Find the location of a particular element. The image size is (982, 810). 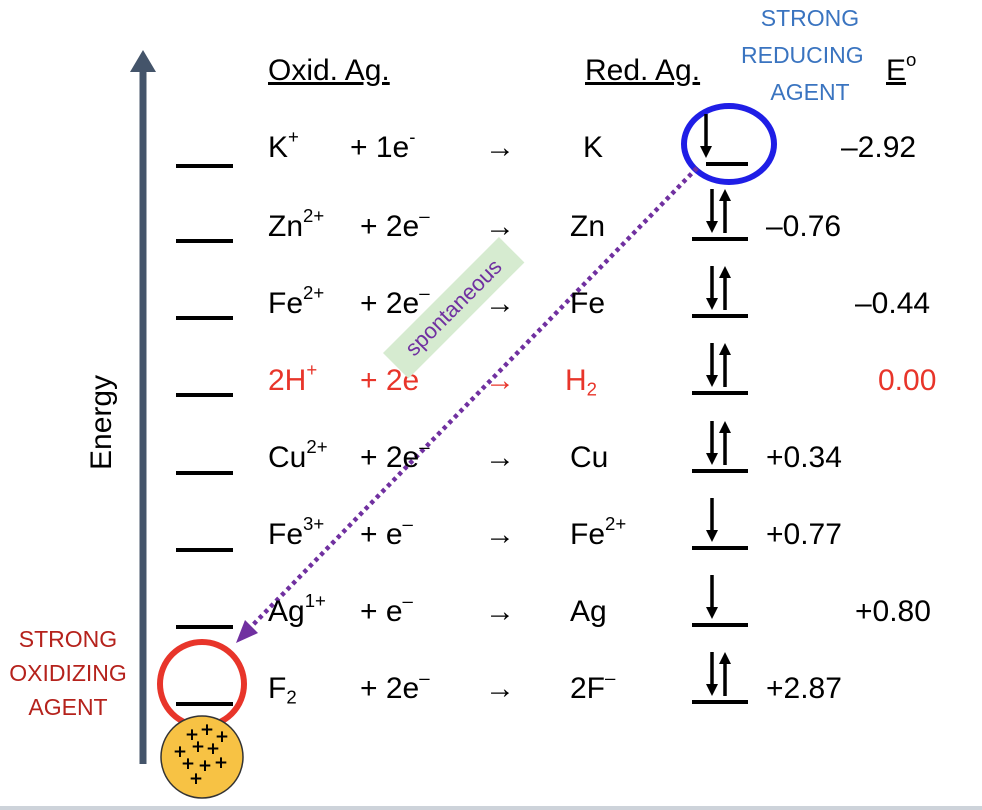

row-6-reductant-text: Fe is located at coordinates (588, 534).